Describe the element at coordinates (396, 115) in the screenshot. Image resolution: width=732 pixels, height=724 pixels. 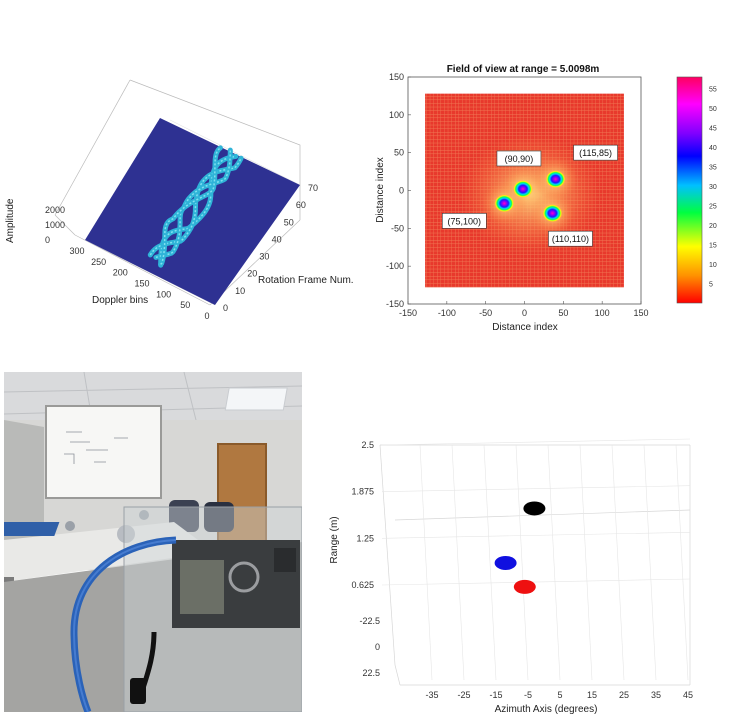
I see `heatmap-ytick: 100` at that location.